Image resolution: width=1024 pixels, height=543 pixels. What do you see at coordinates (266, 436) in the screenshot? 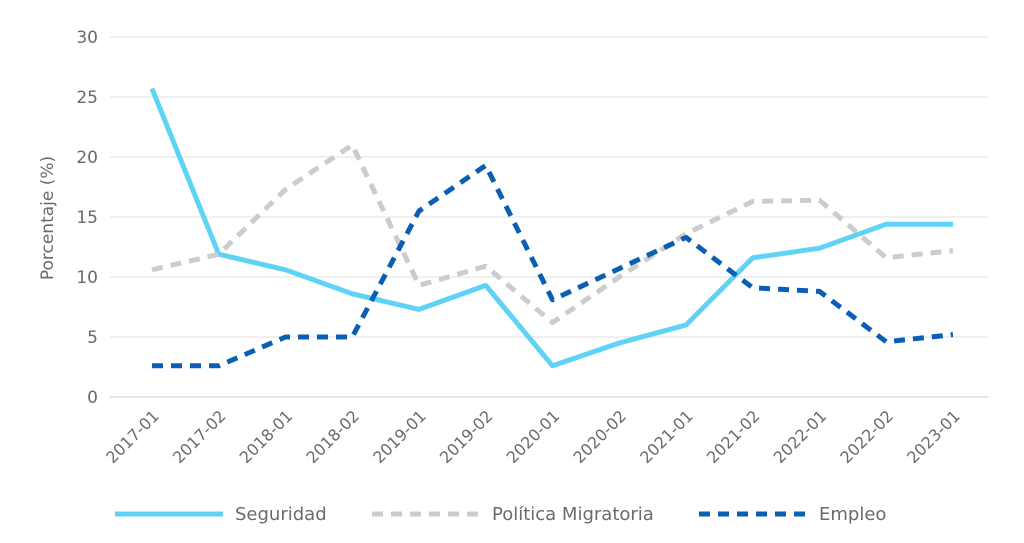
I see `x-tick-label: 2018-01` at bounding box center [266, 436].